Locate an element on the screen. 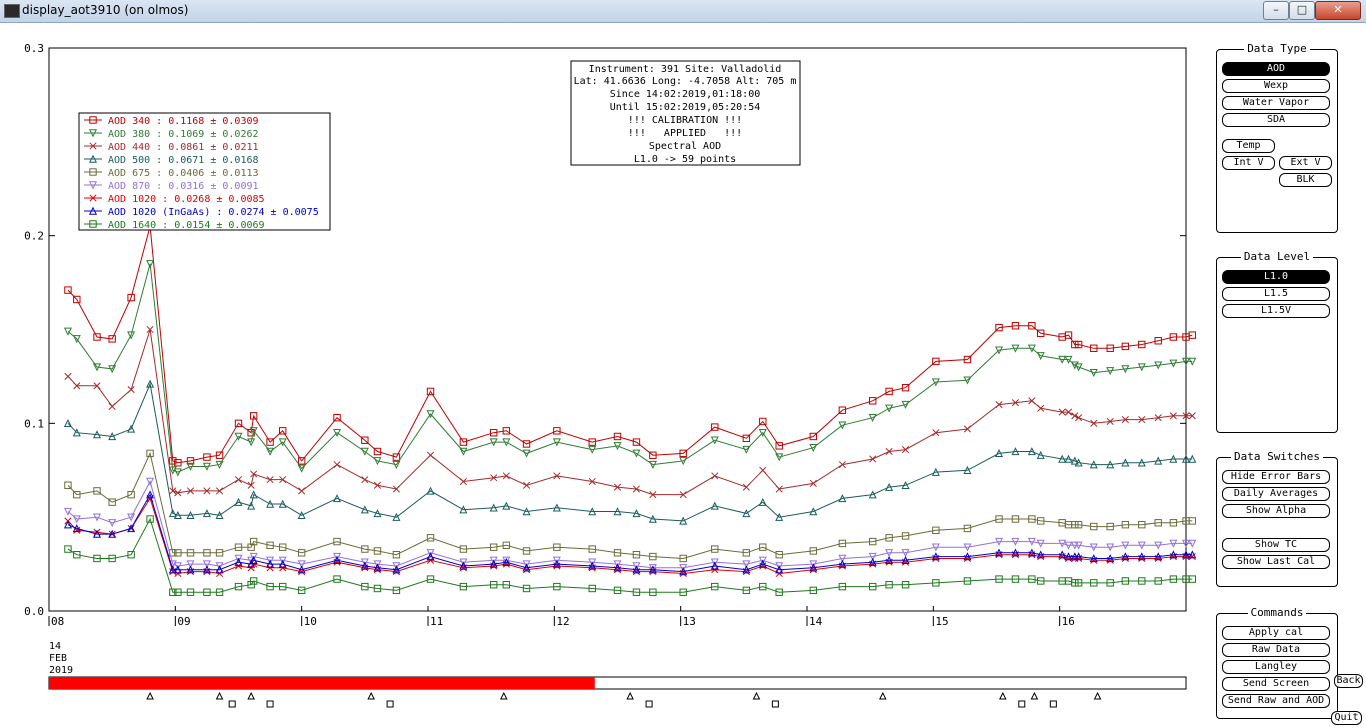 The width and height of the screenshot is (1366, 728). button-back: Back is located at coordinates (1348, 681).